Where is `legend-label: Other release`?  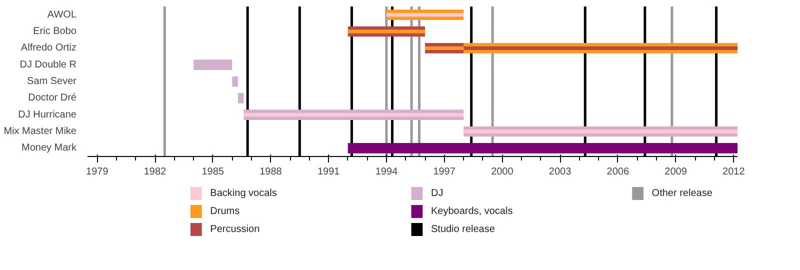 legend-label: Other release is located at coordinates (682, 193).